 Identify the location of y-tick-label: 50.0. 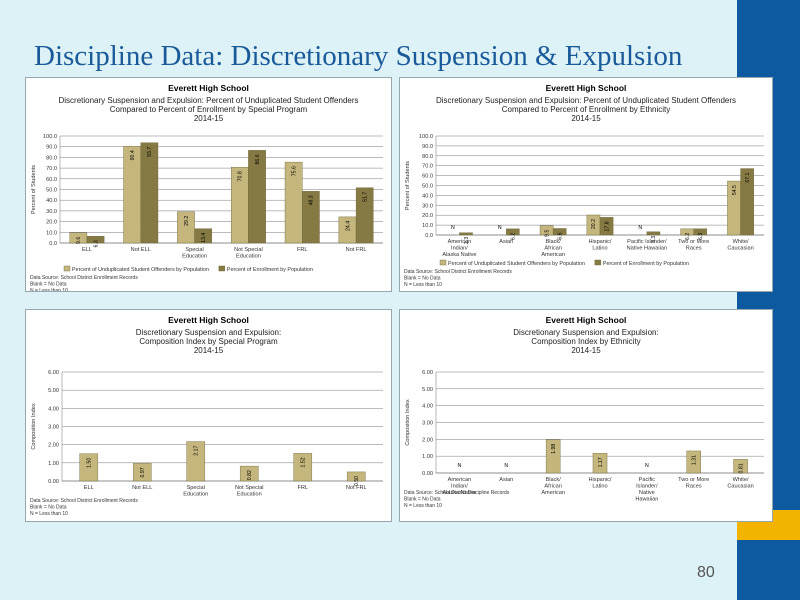
(427, 187).